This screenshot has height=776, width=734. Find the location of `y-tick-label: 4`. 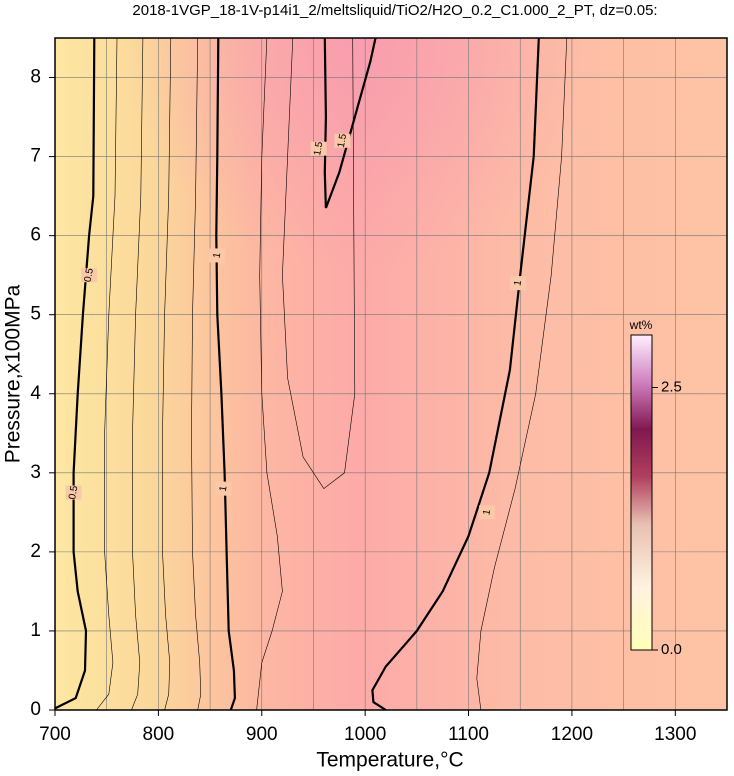

y-tick-label: 4 is located at coordinates (35, 393).